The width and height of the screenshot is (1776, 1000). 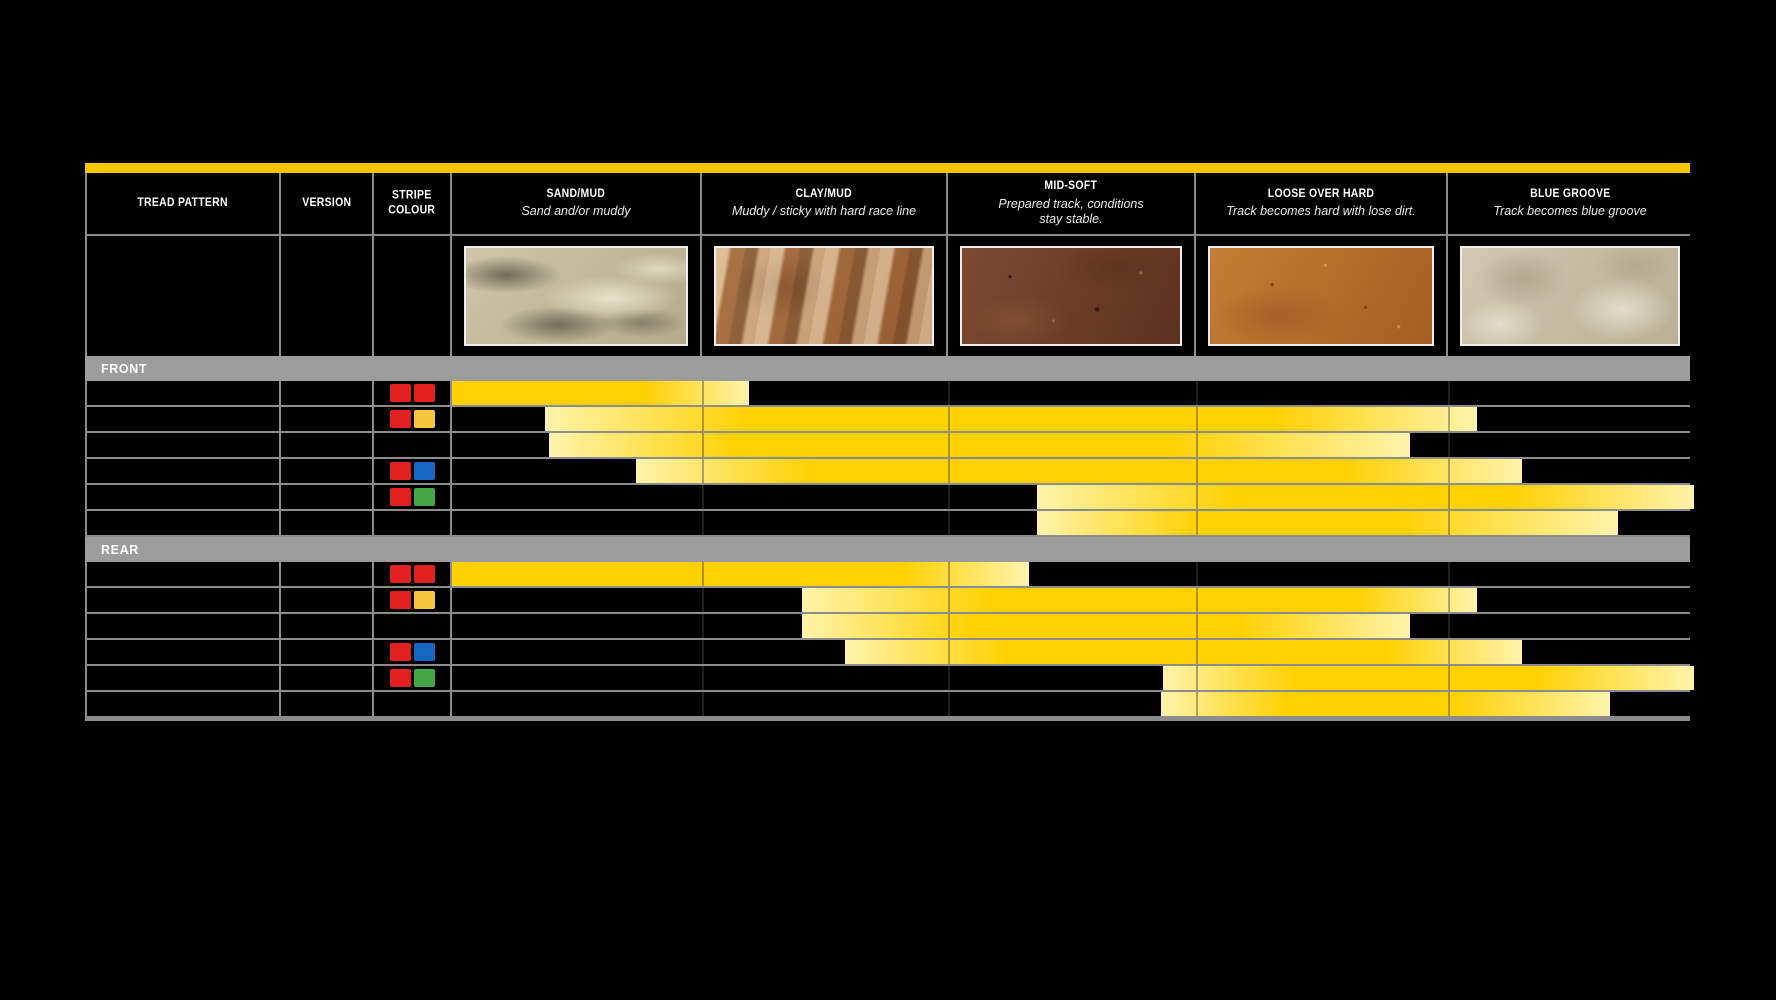 What do you see at coordinates (325, 203) in the screenshot?
I see `header-version: VERSION` at bounding box center [325, 203].